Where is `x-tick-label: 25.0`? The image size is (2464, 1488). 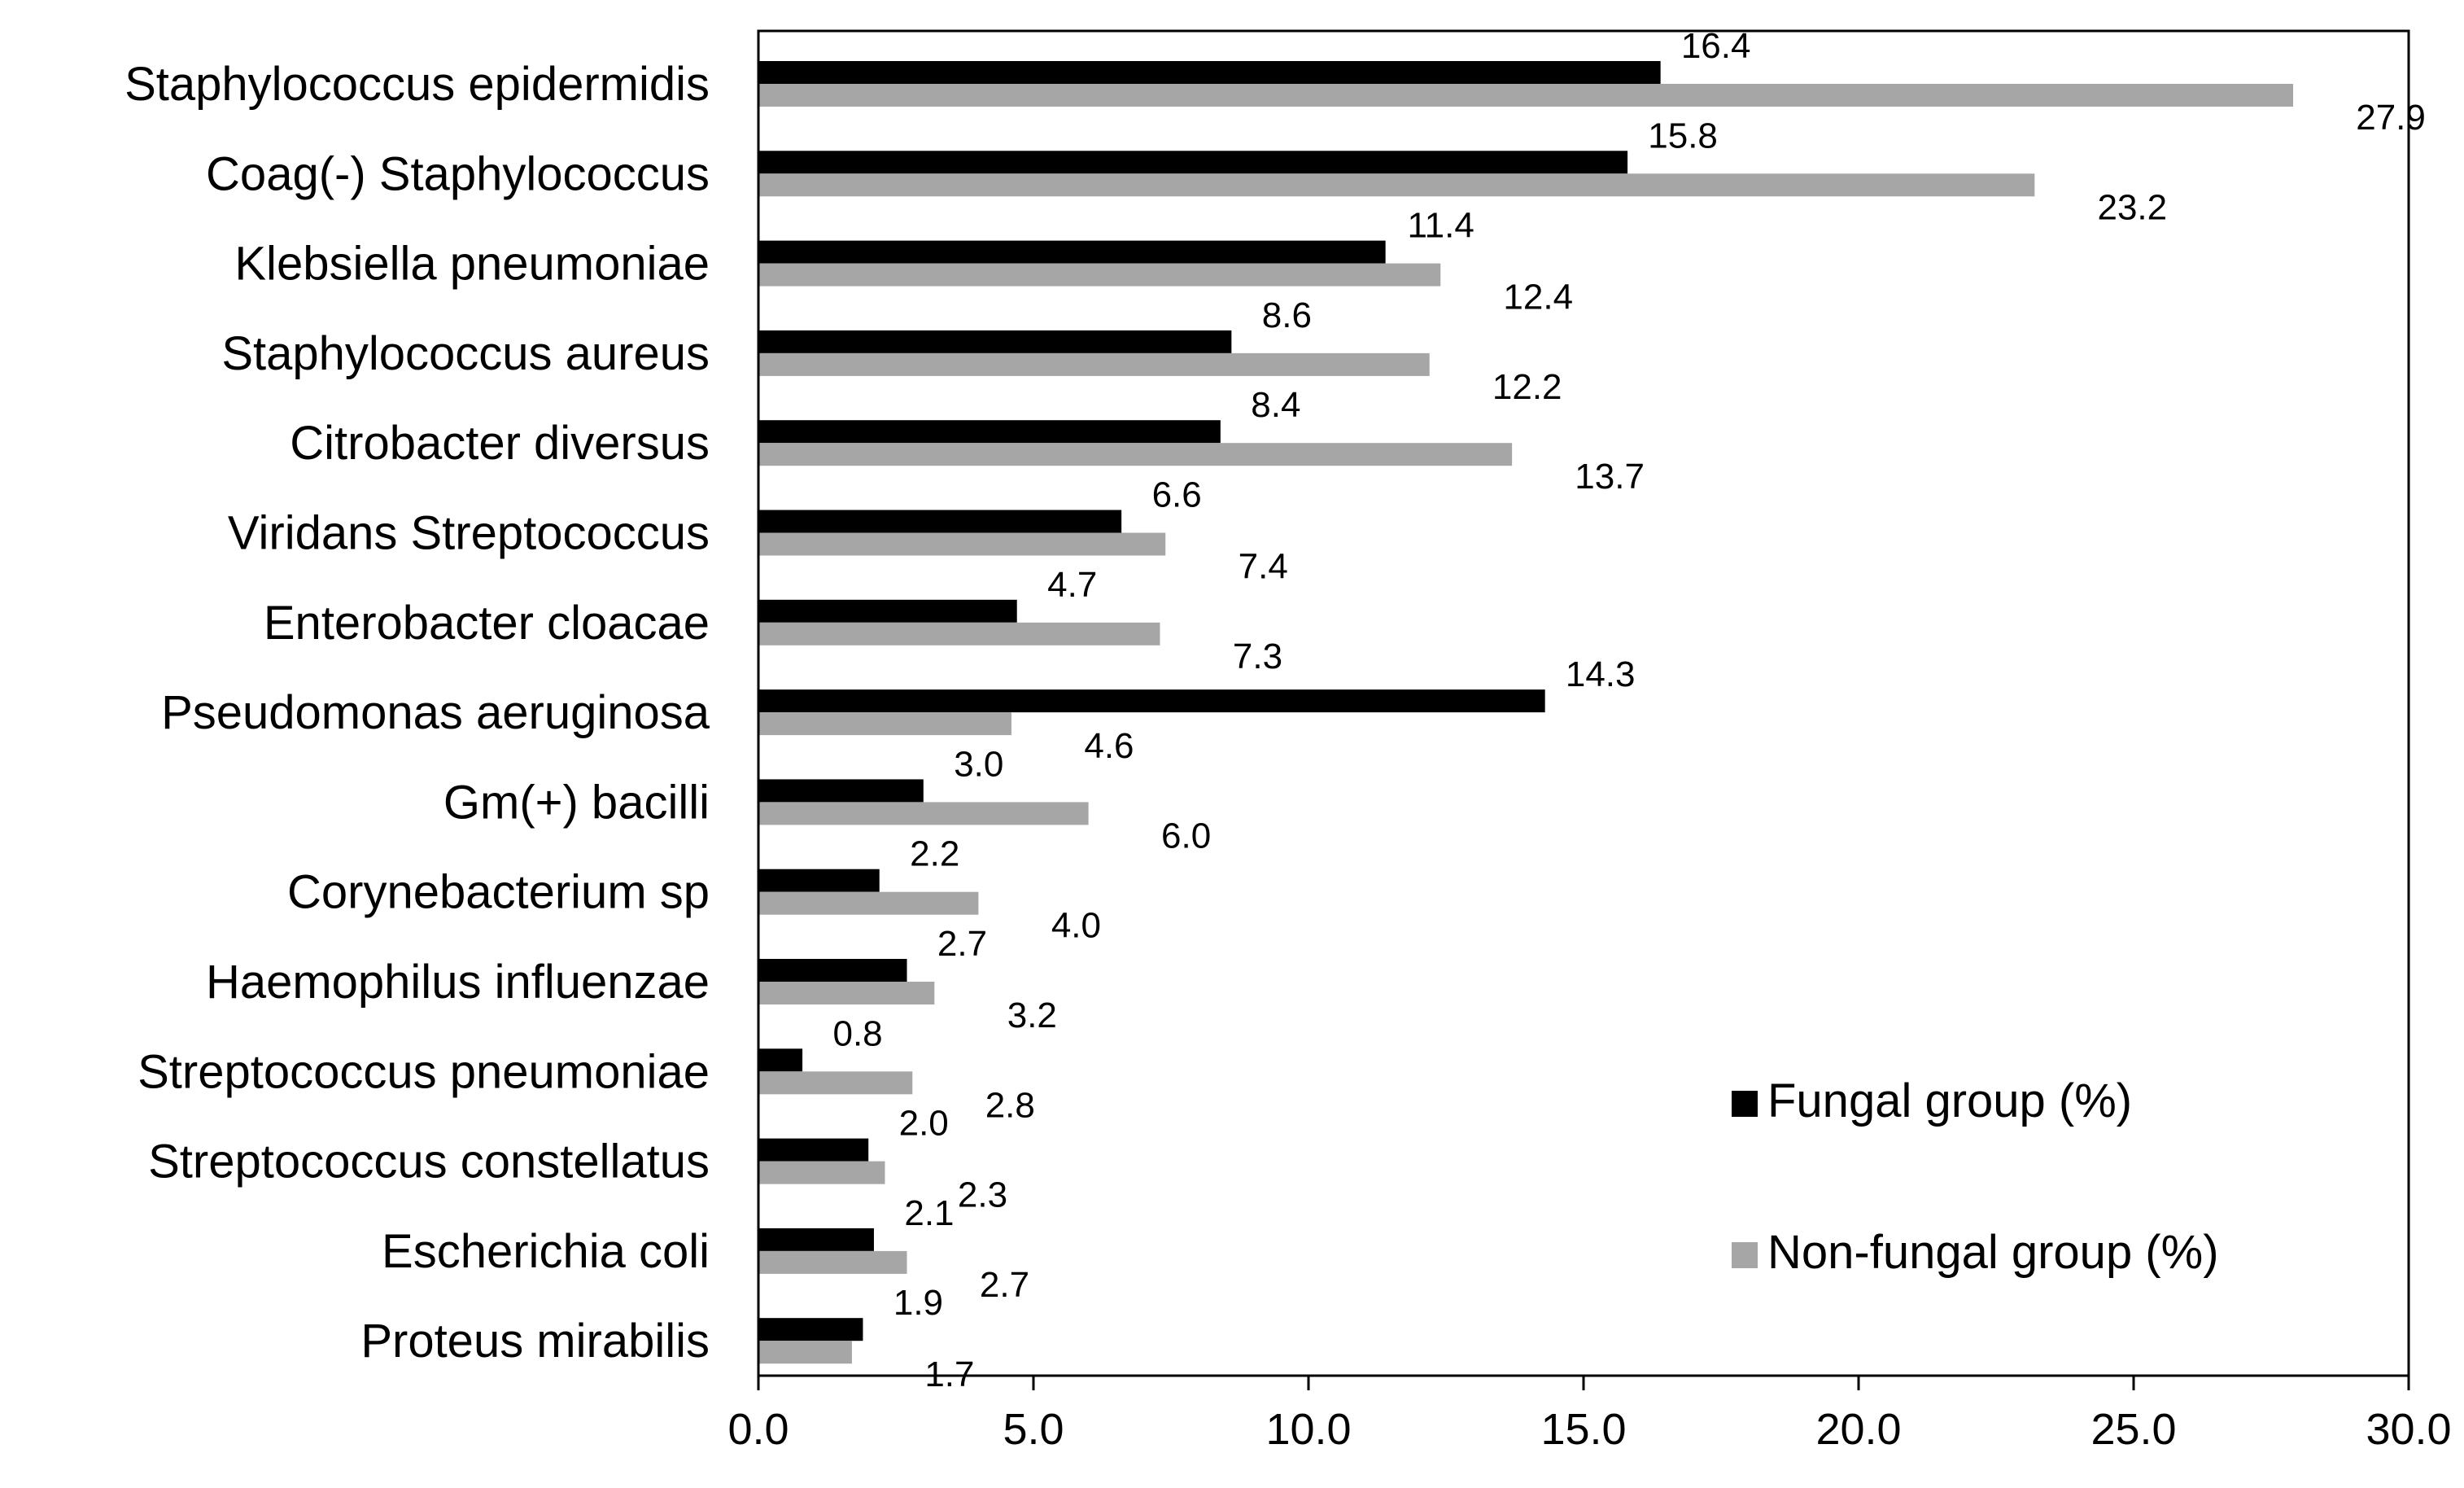
x-tick-label: 25.0 is located at coordinates (2133, 1429).